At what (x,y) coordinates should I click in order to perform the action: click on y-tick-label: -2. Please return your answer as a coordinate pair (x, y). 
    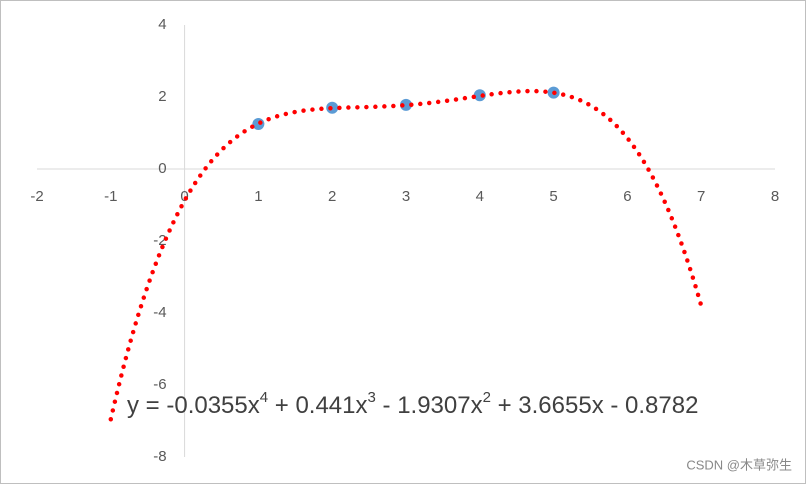
    Looking at the image, I should click on (159, 240).